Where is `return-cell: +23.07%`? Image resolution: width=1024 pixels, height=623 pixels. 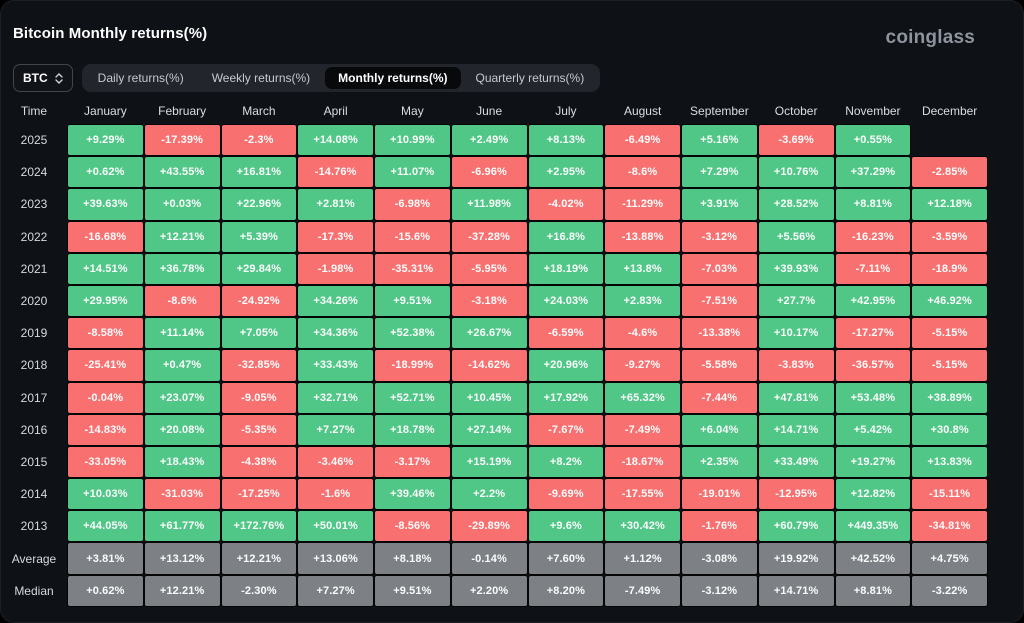 return-cell: +23.07% is located at coordinates (182, 397).